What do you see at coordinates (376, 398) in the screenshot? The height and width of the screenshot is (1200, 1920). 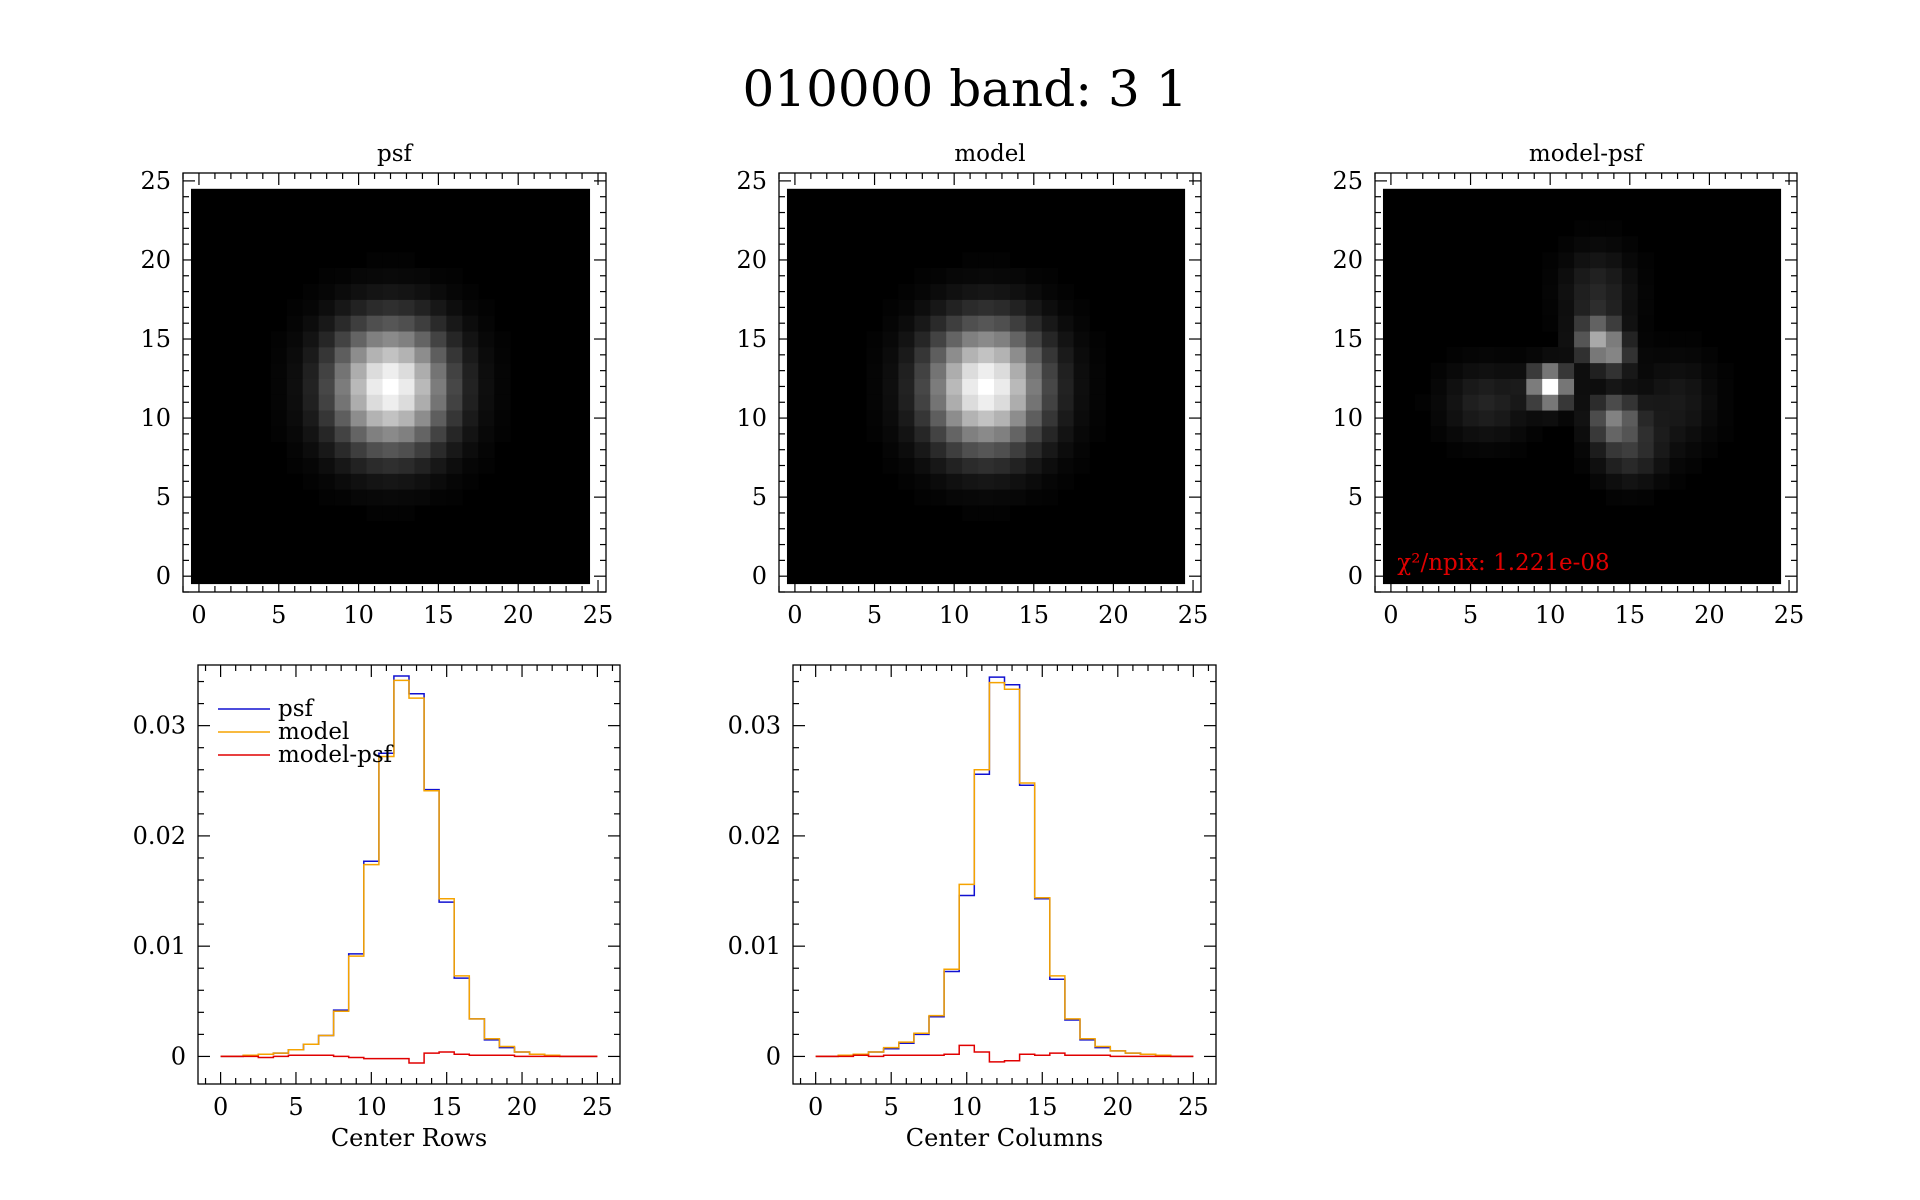 I see `ticks: 0 5 10 15 20 25 0 5 10 15 20 25` at bounding box center [376, 398].